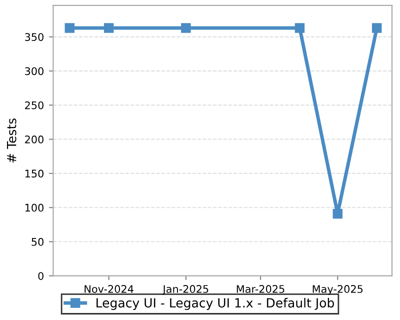  I want to click on x-tick-label: Nov-2024, so click(109, 289).